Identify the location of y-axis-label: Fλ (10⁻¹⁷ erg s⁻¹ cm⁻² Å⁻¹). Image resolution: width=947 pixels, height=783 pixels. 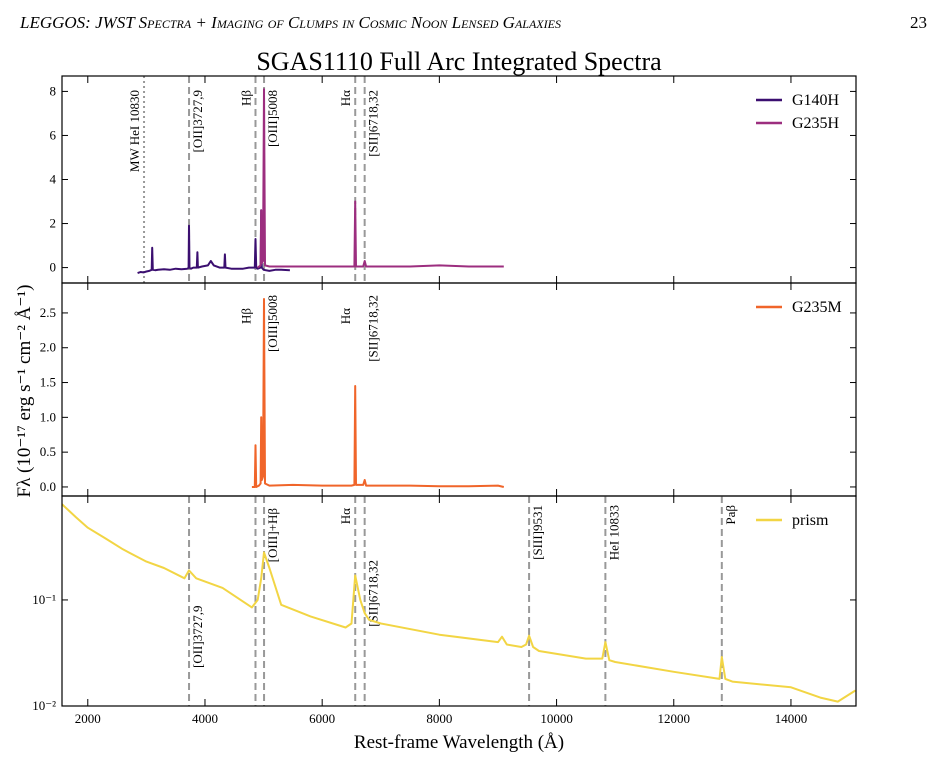
(24, 391).